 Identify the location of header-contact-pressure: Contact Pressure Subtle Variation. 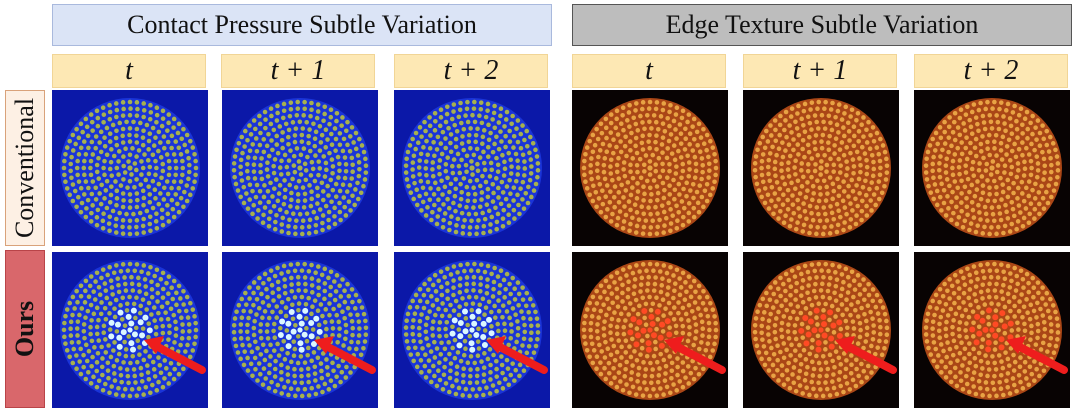
(302, 25).